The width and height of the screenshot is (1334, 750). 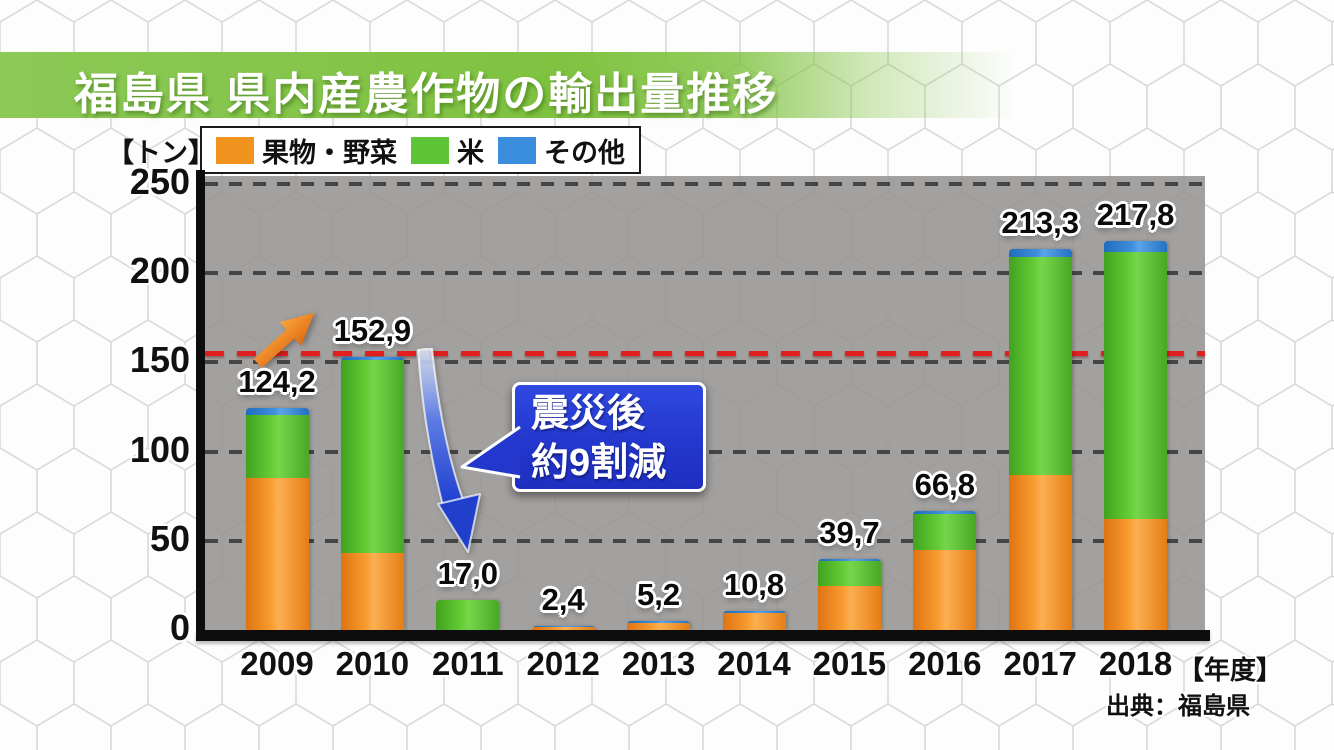 What do you see at coordinates (200, 405) in the screenshot?
I see `y-axis-line` at bounding box center [200, 405].